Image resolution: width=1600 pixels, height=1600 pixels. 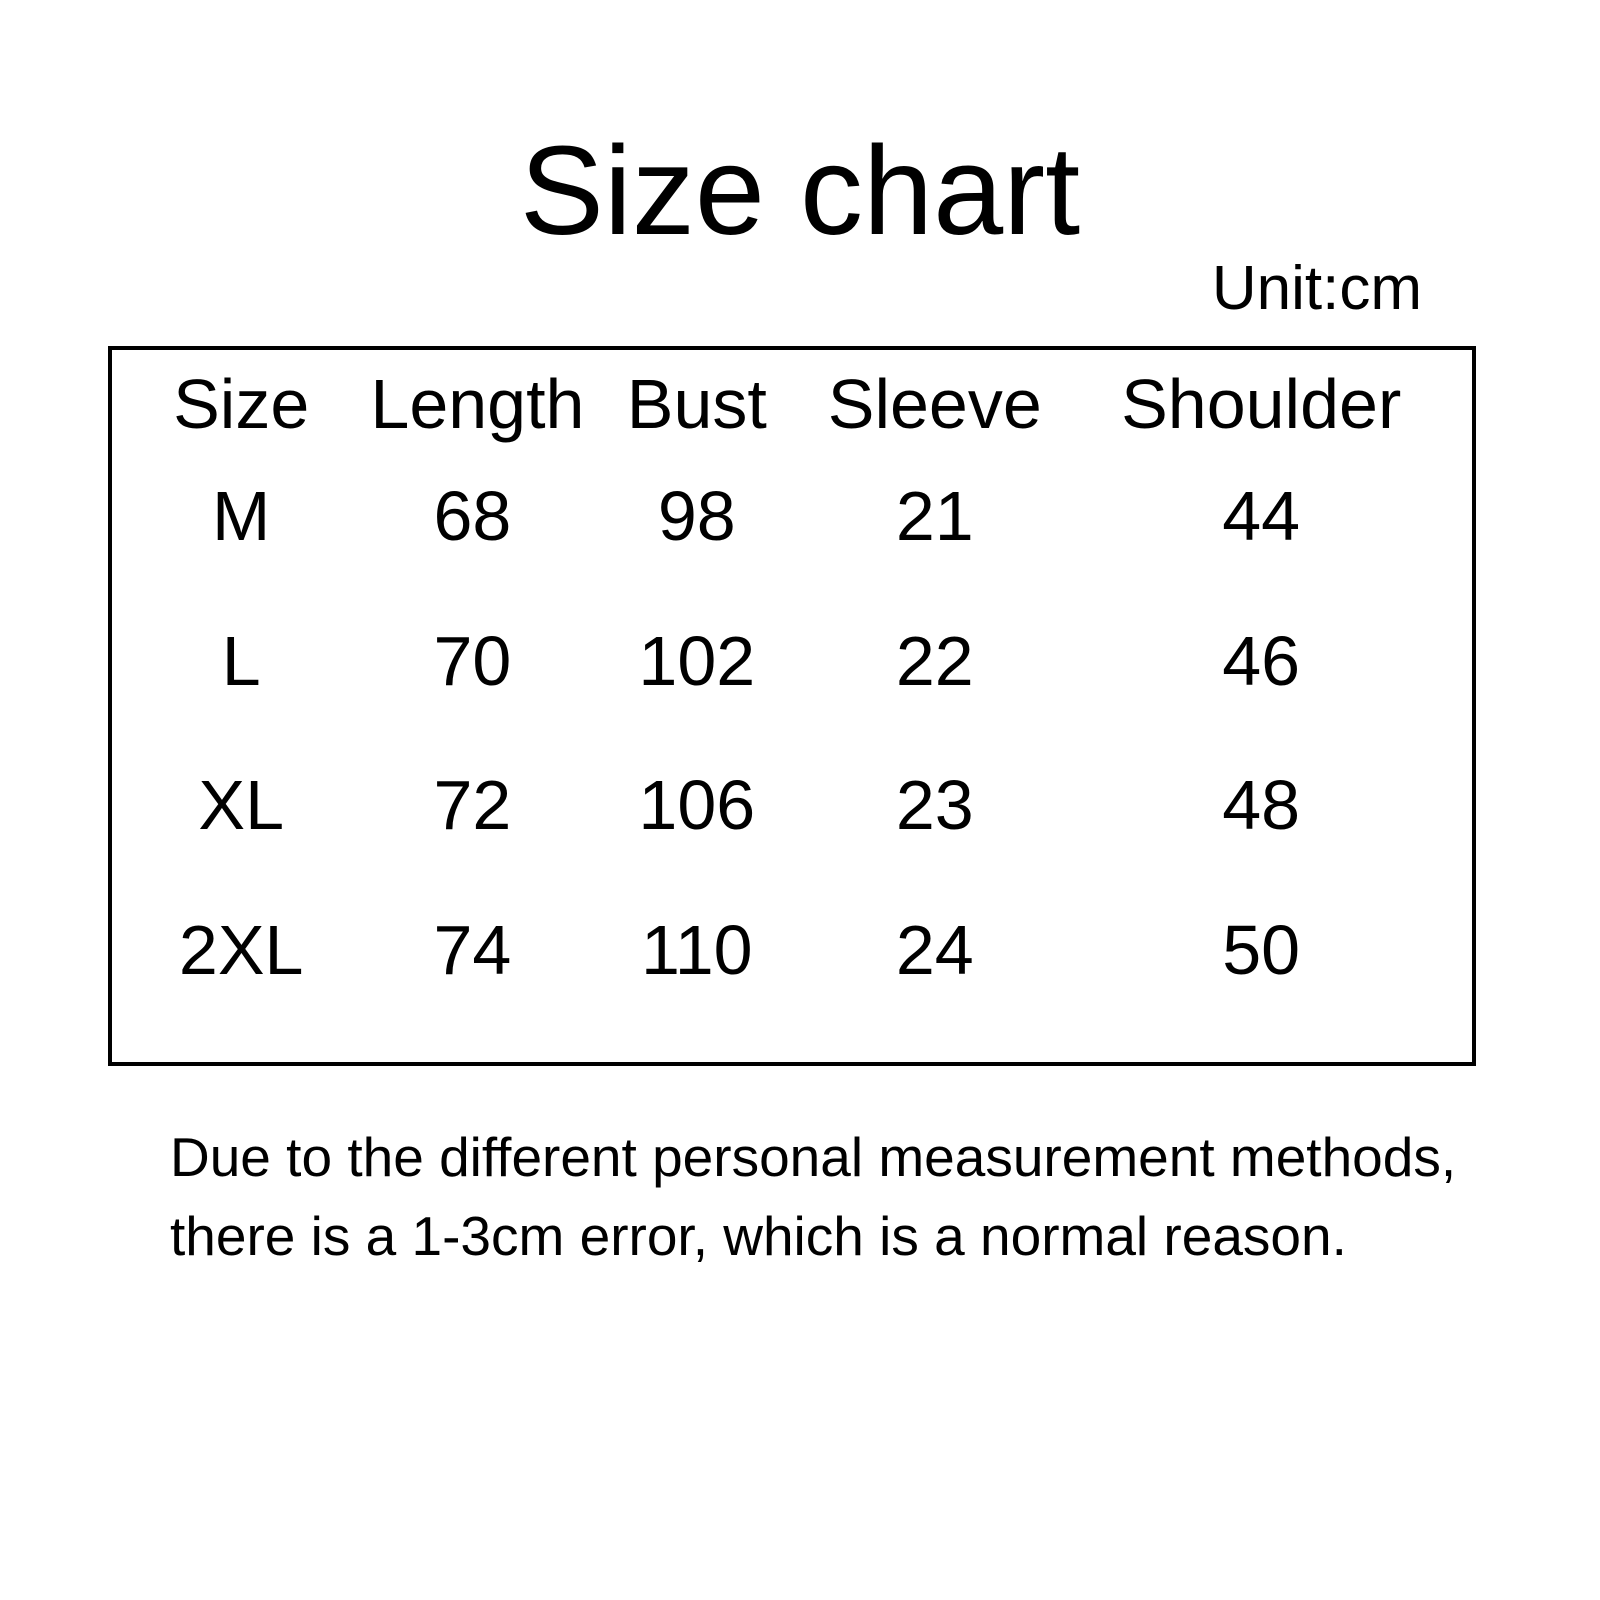 What do you see at coordinates (934, 949) in the screenshot?
I see `sleeve-cell: 24` at bounding box center [934, 949].